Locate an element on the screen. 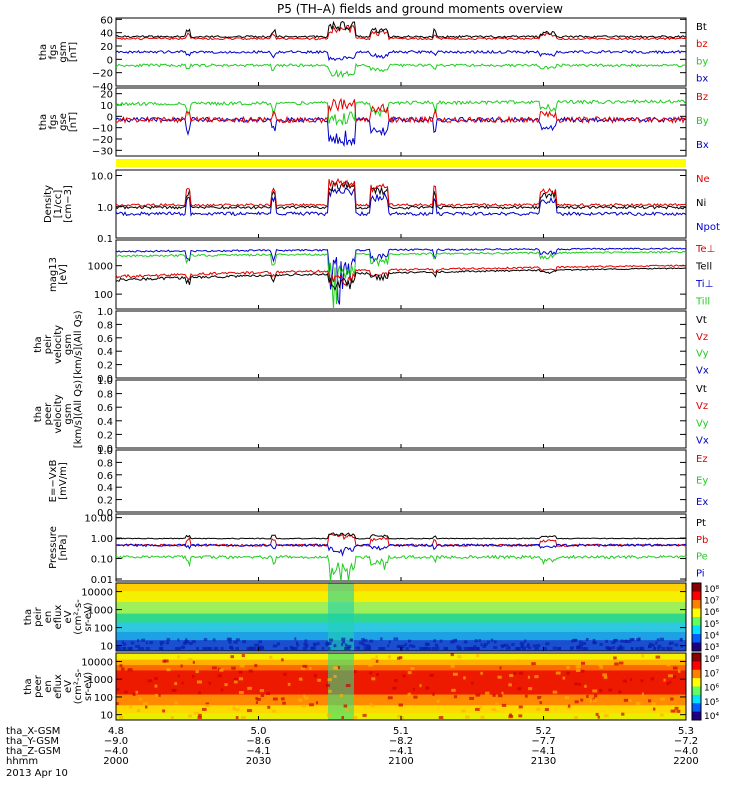 Image resolution: width=750 pixels, height=800 pixels. y-tick-label: 100 is located at coordinates (103, 629).